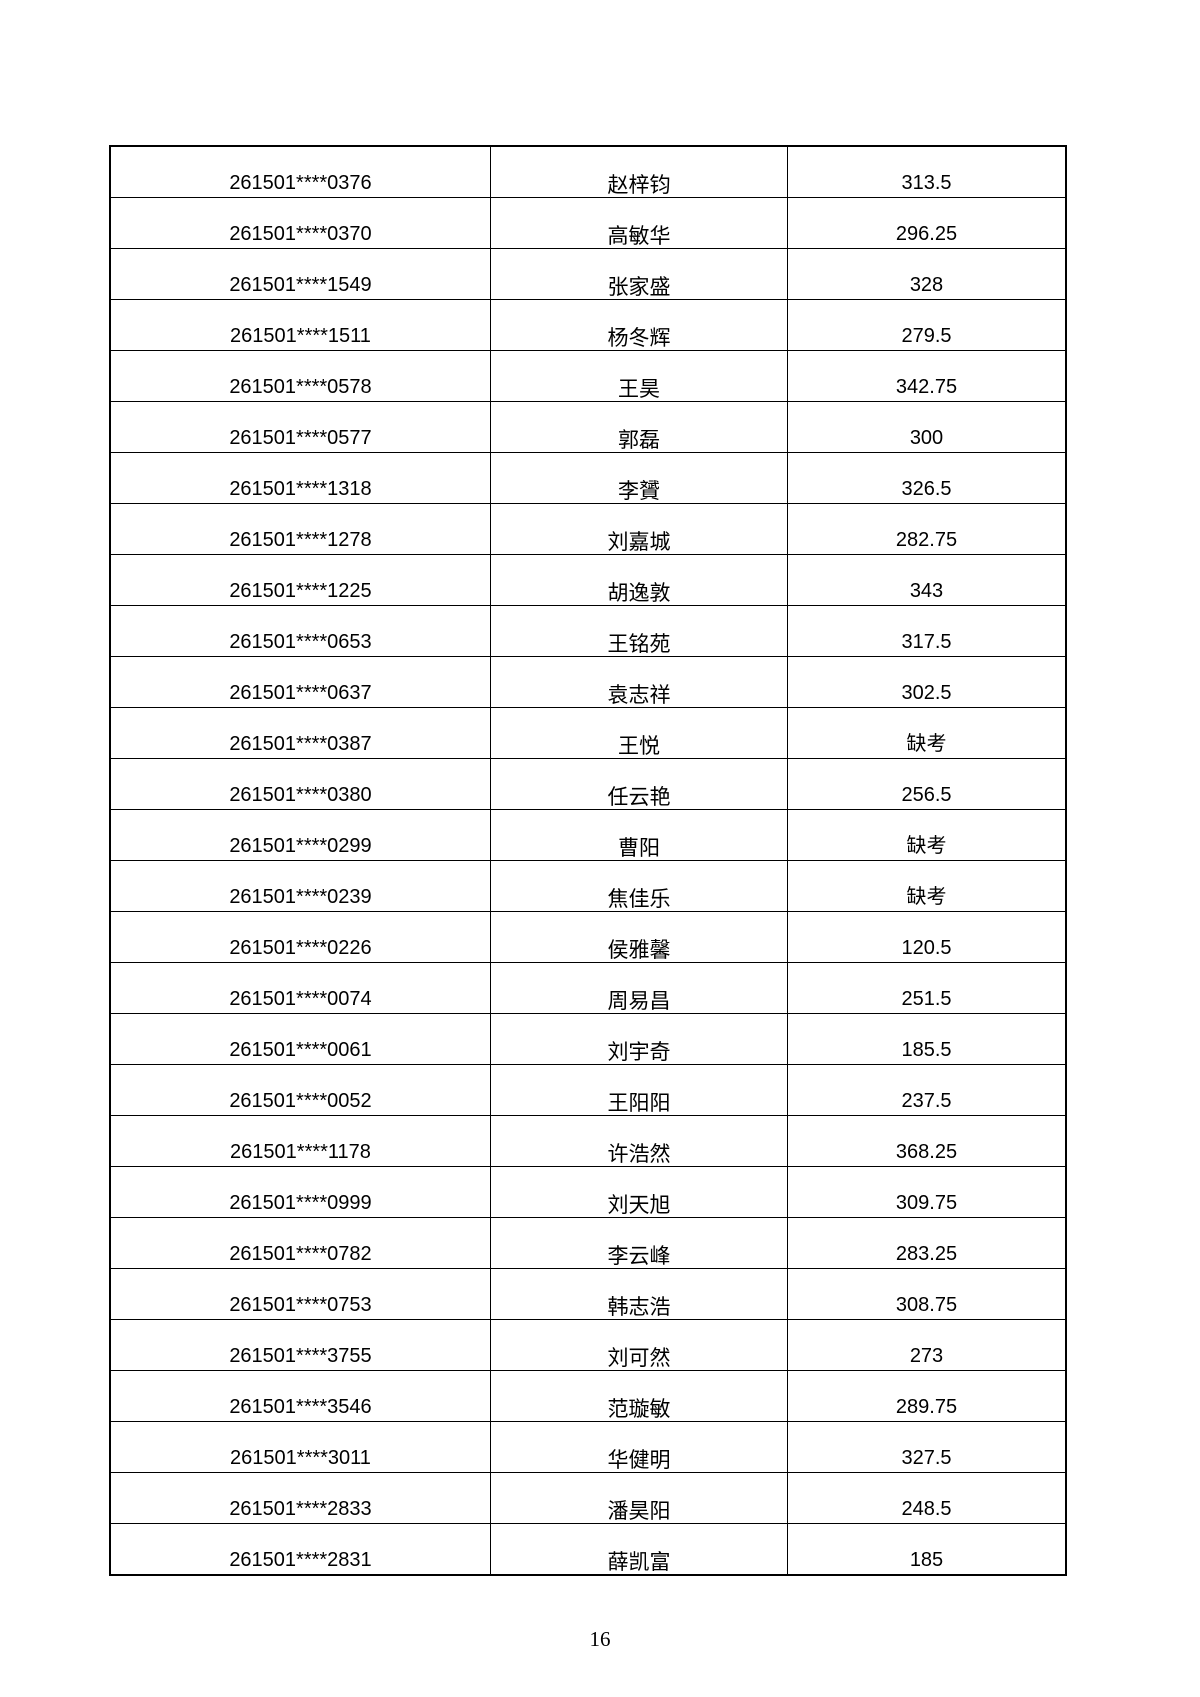 This screenshot has height=1697, width=1200. I want to click on name-cell: 侯雅馨, so click(639, 937).